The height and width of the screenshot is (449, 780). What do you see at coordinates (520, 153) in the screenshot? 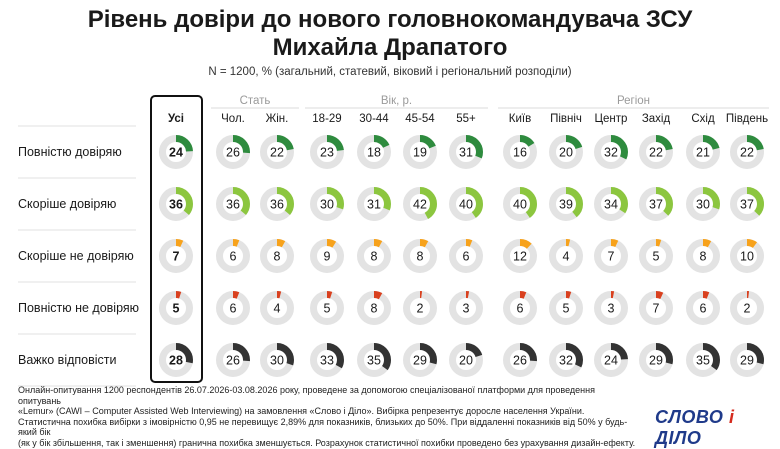
I see `donut-value-label: 16` at bounding box center [520, 153].